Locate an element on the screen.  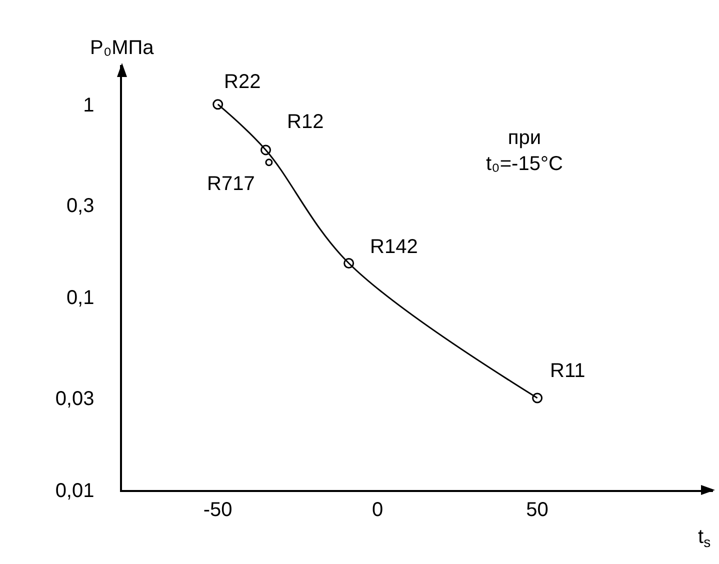
annotation: R22 is located at coordinates (242, 82).